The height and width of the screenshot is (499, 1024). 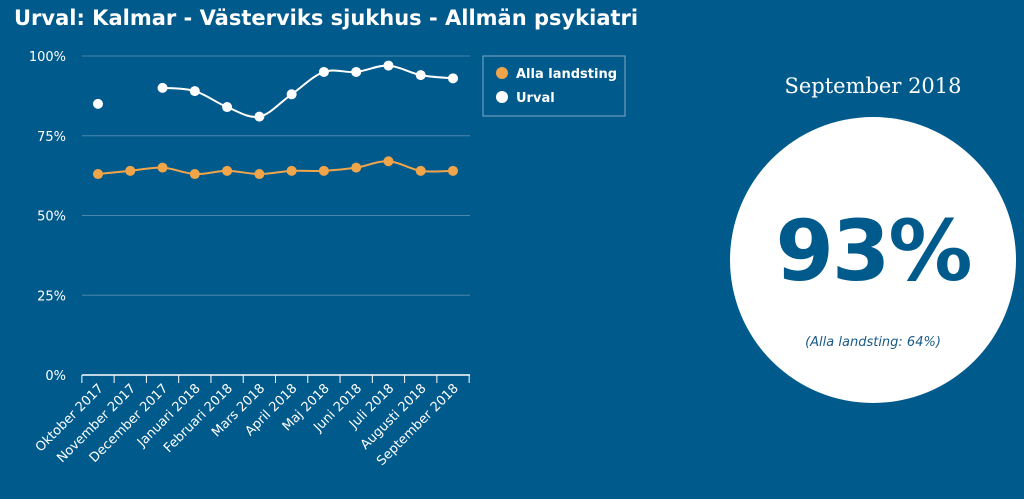 What do you see at coordinates (51, 296) in the screenshot?
I see `y-tick-label: 25%` at bounding box center [51, 296].